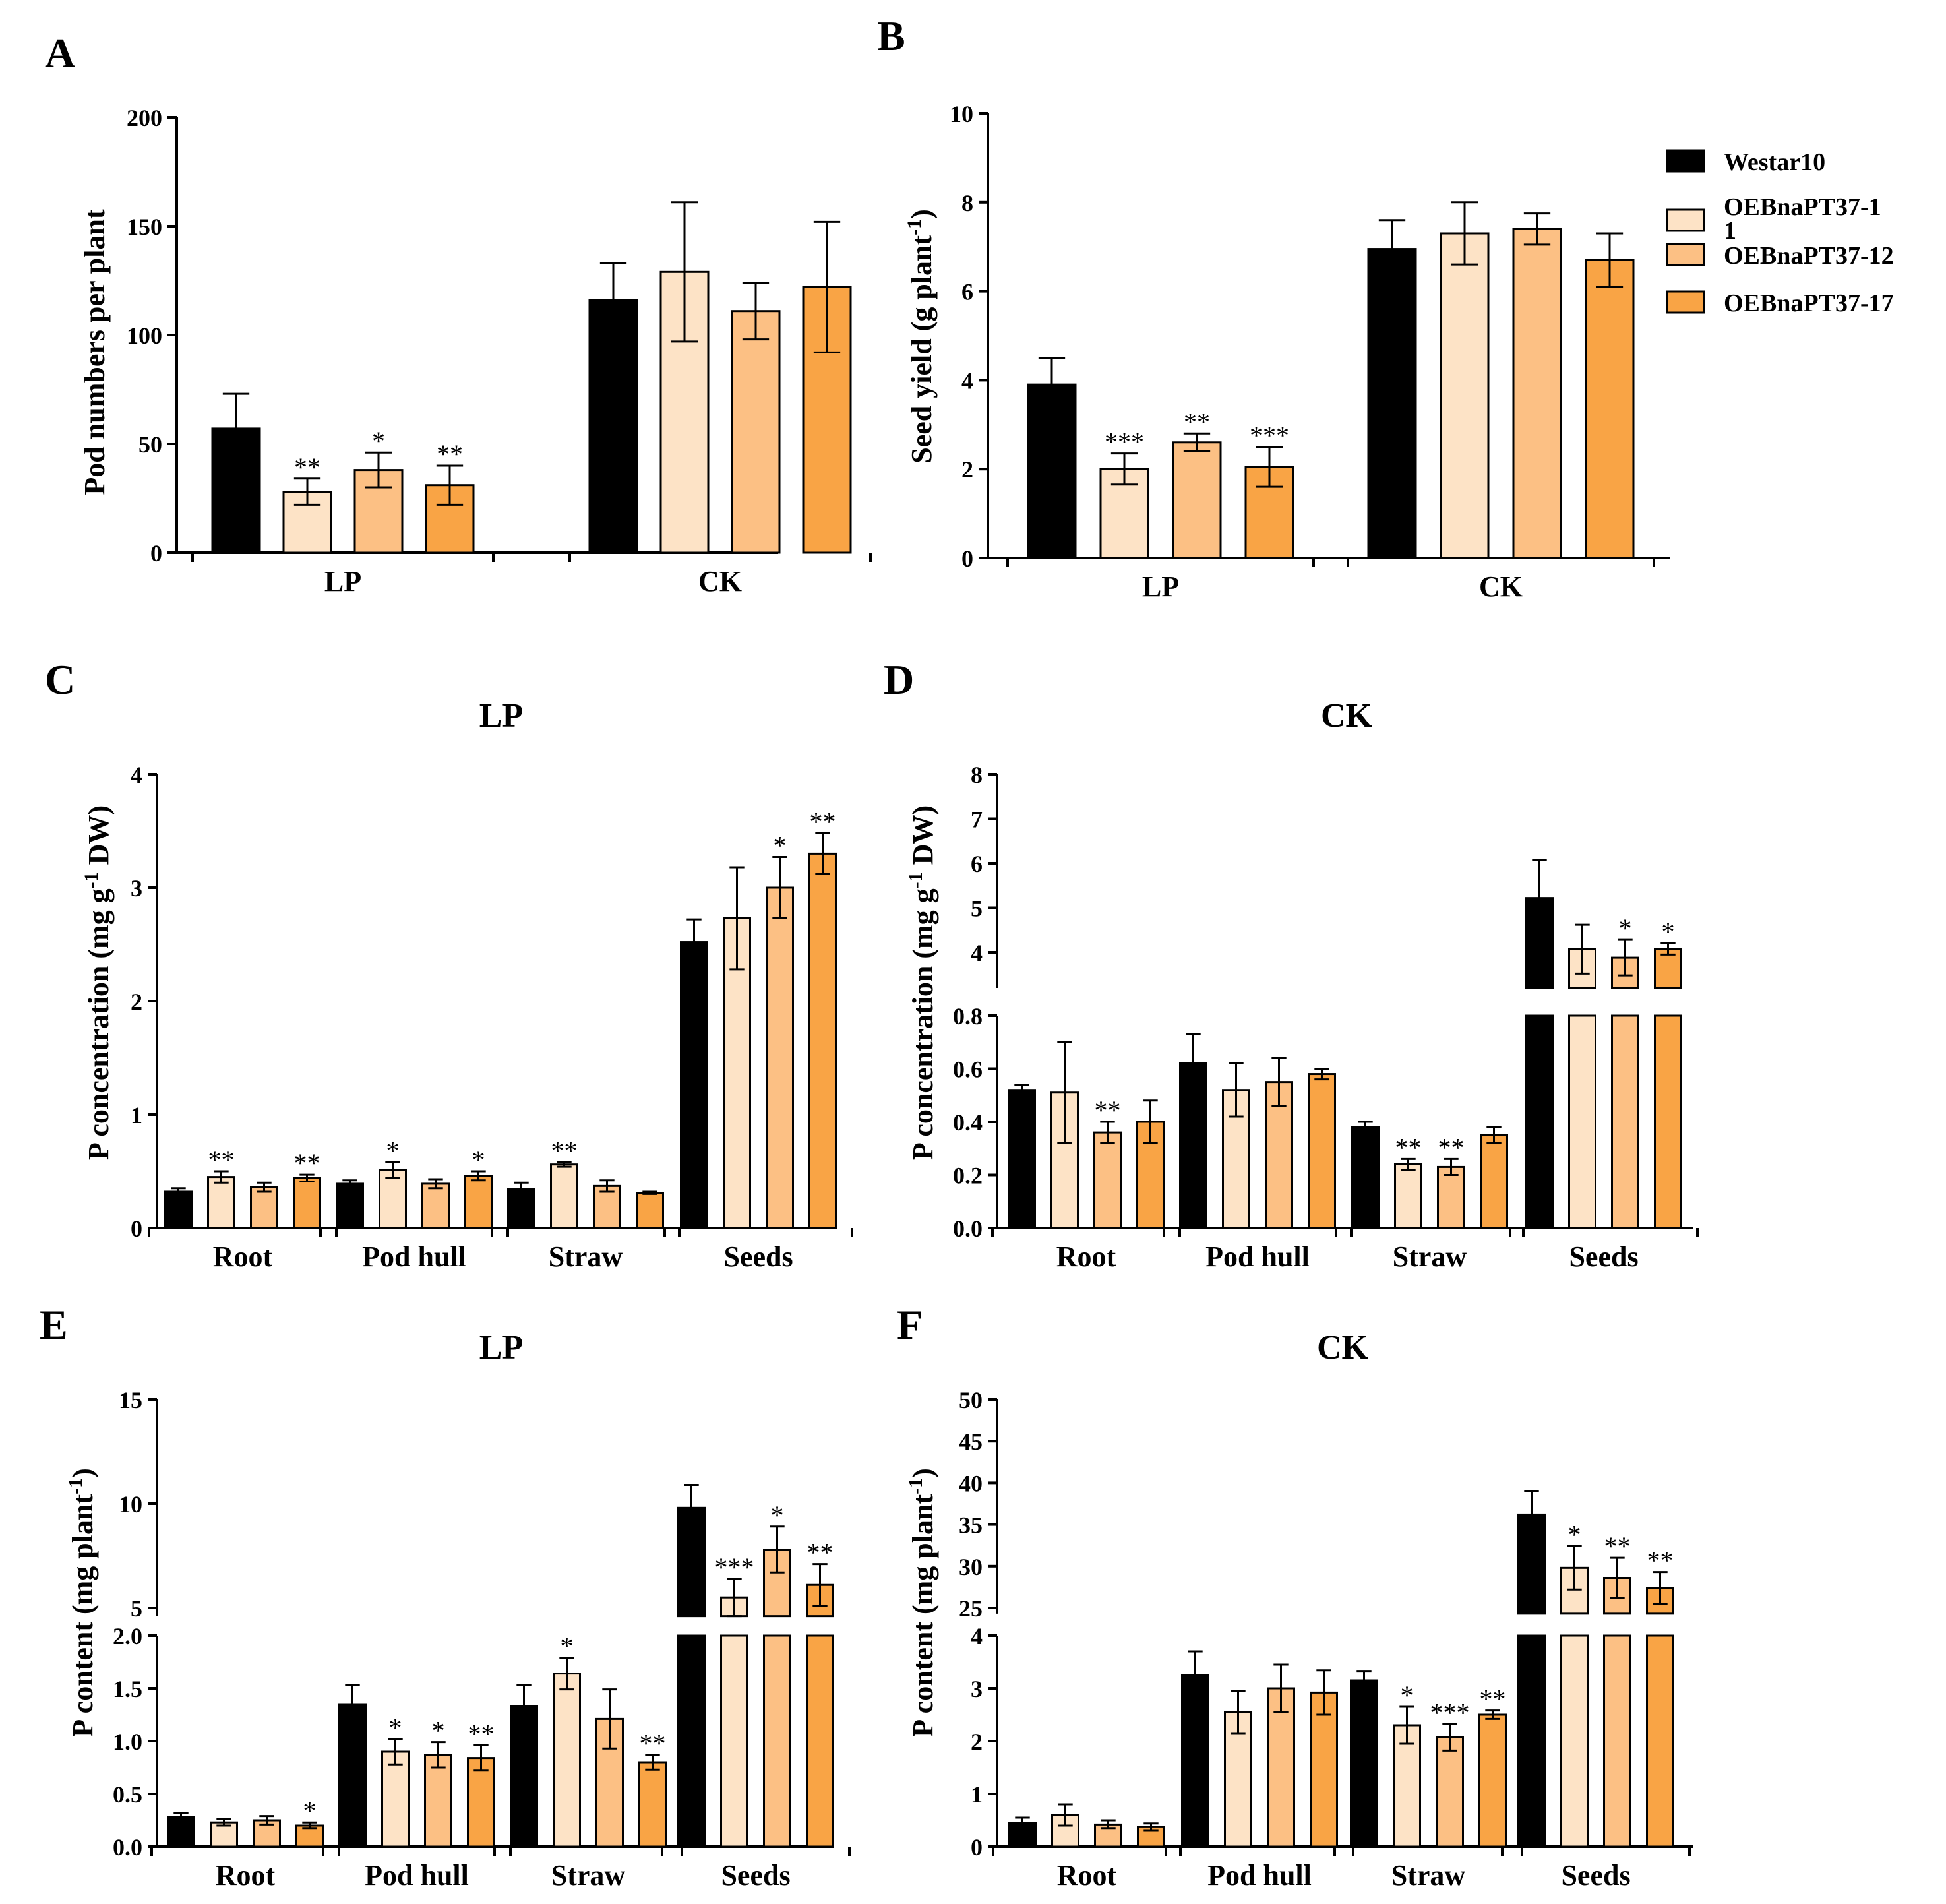 The width and height of the screenshot is (1946, 1904). What do you see at coordinates (1809, 303) in the screenshot?
I see `legend-label-oebnapt37-17: OEBnaPT37-17` at bounding box center [1809, 303].